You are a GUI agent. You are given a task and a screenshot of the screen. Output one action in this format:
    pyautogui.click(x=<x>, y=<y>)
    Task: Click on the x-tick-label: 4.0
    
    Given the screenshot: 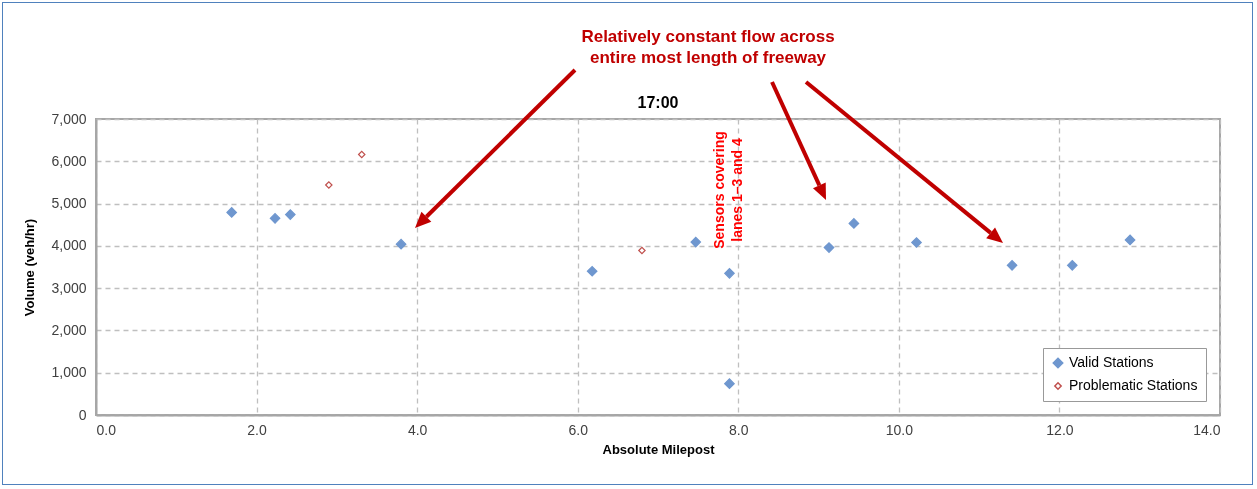 What is the action you would take?
    pyautogui.click(x=417, y=429)
    